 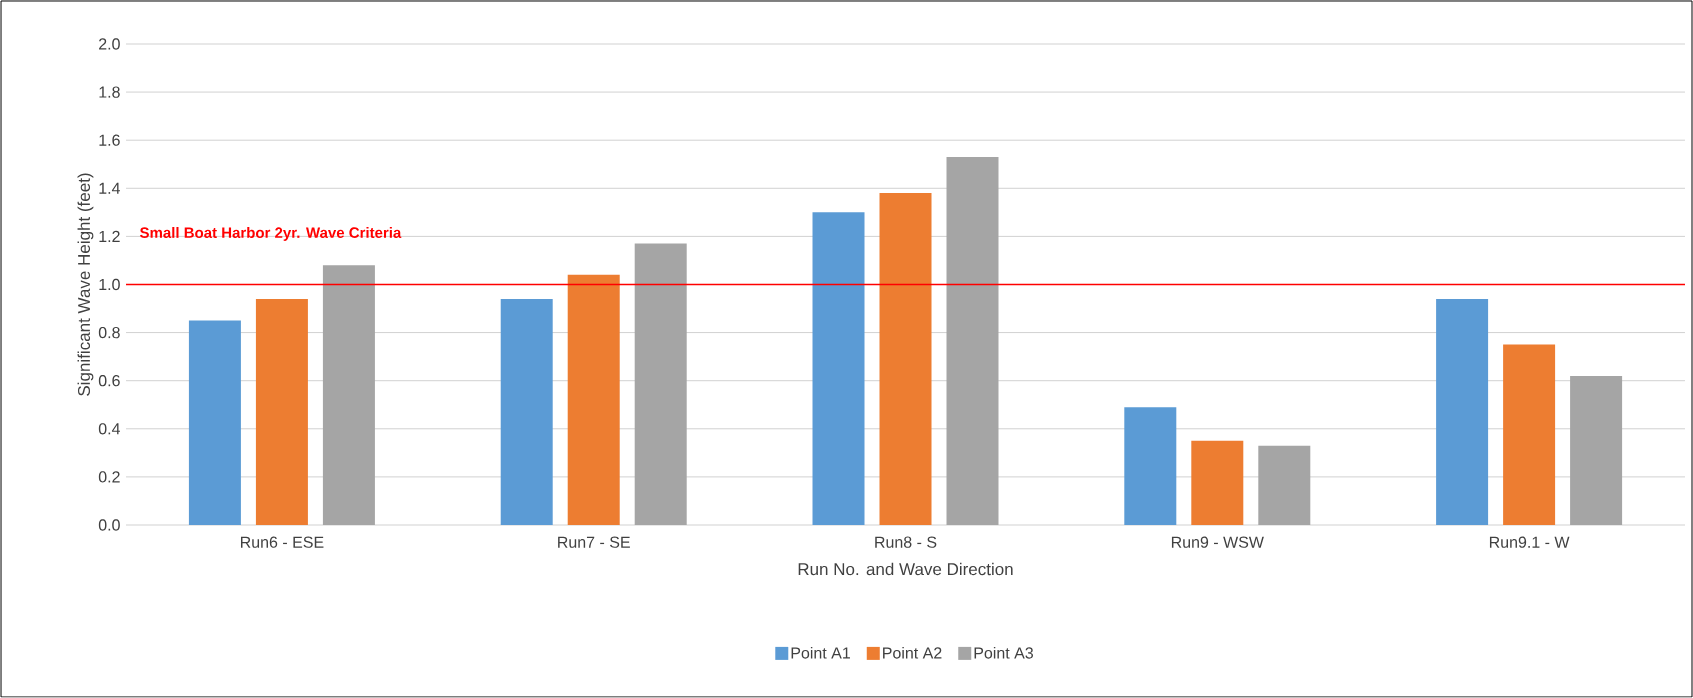 I want to click on legend-label: Point A1, so click(x=820, y=652).